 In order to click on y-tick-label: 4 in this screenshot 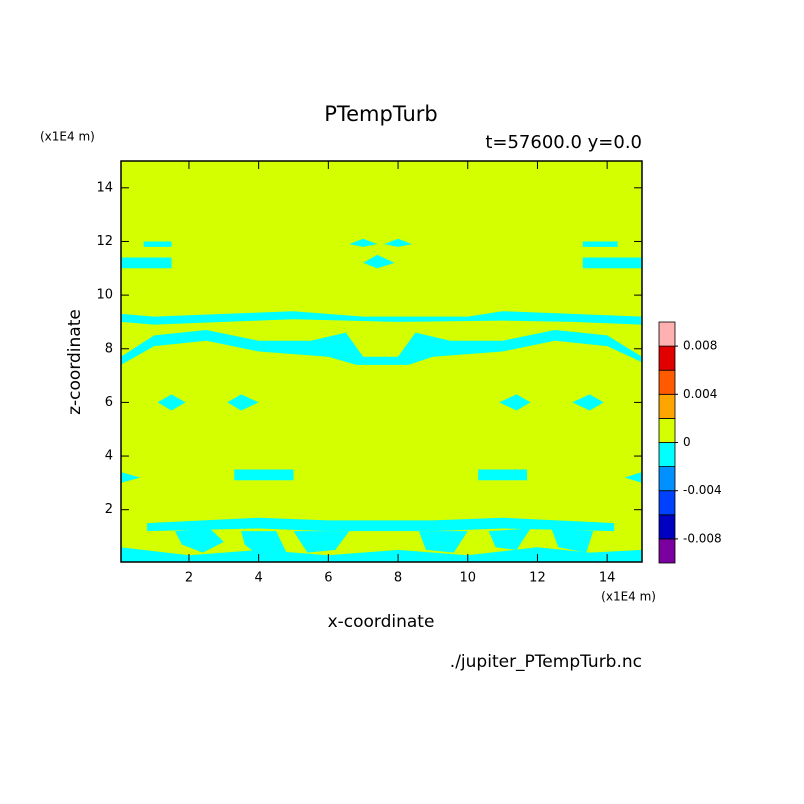, I will do `click(109, 456)`.